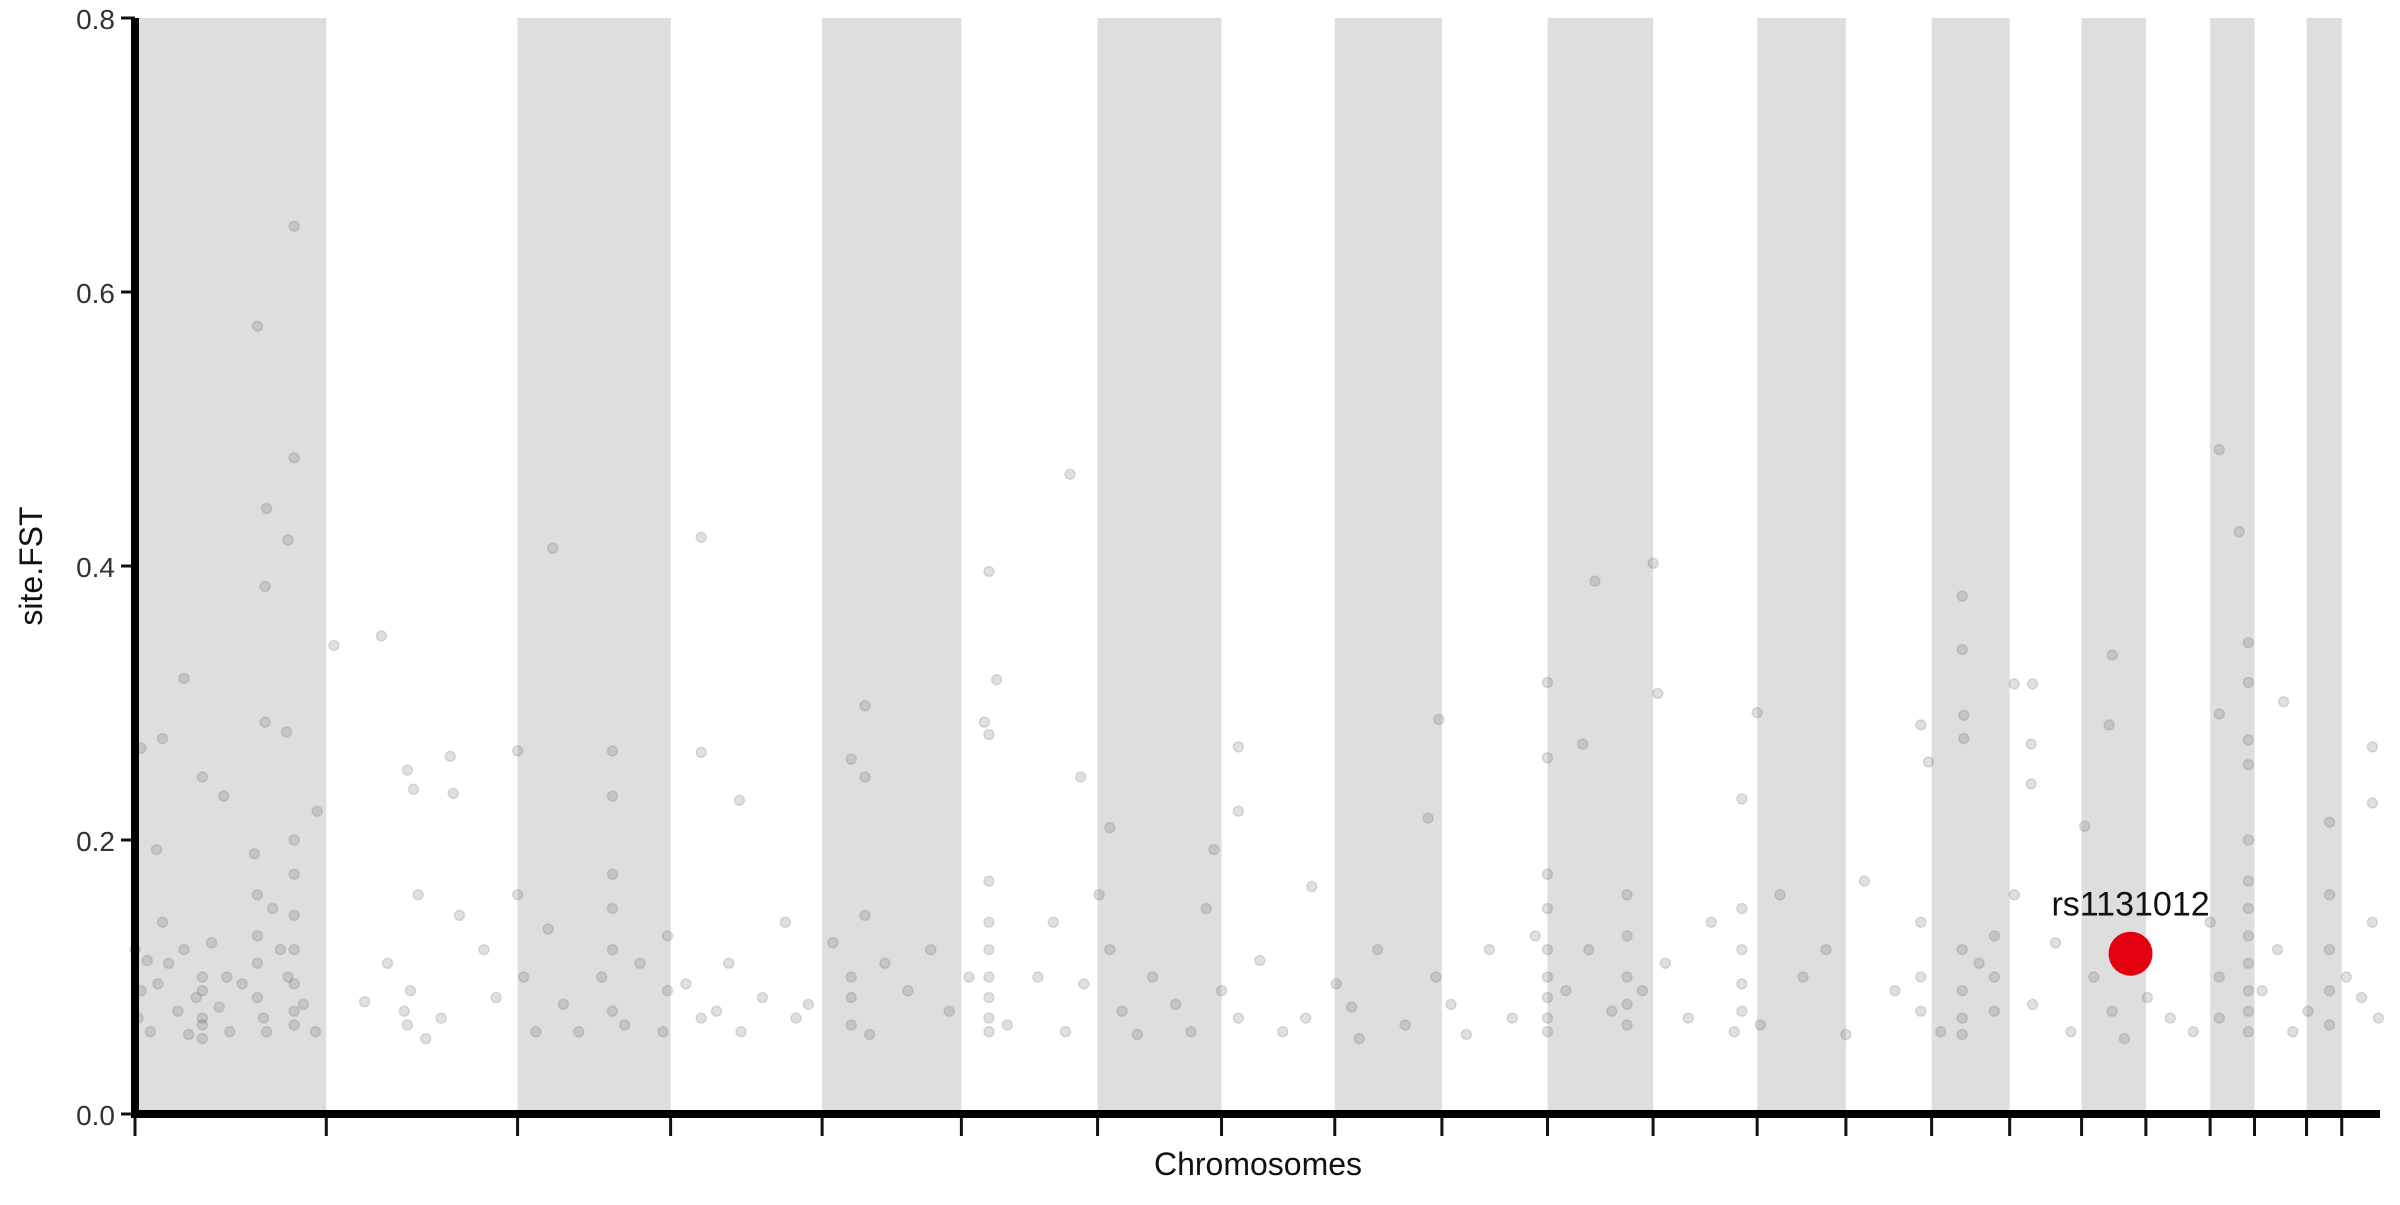  Describe the element at coordinates (31, 565) in the screenshot. I see `y-axis-title: site.FST` at that location.